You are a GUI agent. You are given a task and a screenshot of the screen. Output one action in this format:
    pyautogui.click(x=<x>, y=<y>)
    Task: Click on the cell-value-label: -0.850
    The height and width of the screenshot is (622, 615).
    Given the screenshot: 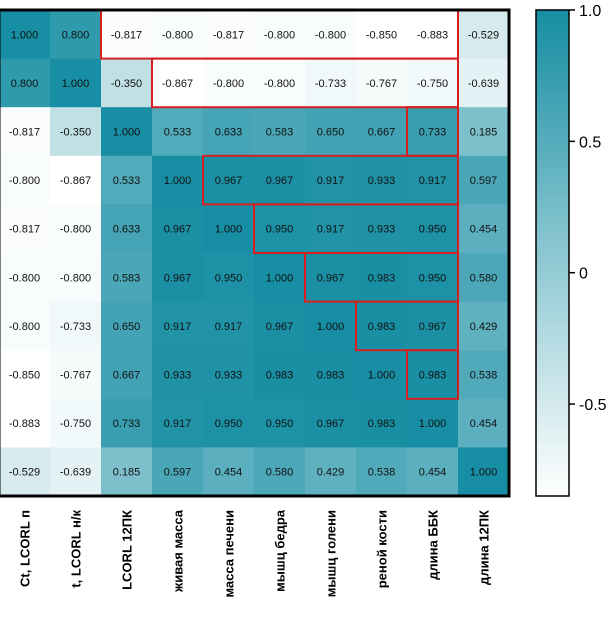 What is the action you would take?
    pyautogui.click(x=381, y=35)
    